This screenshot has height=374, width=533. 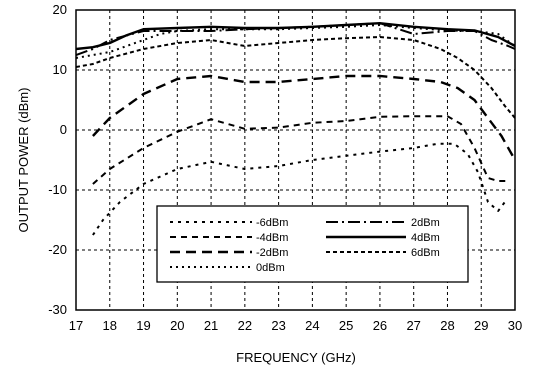 I want to click on y-tick-labels: 20 10 0 -10 -20 -30, so click(x=57, y=159).